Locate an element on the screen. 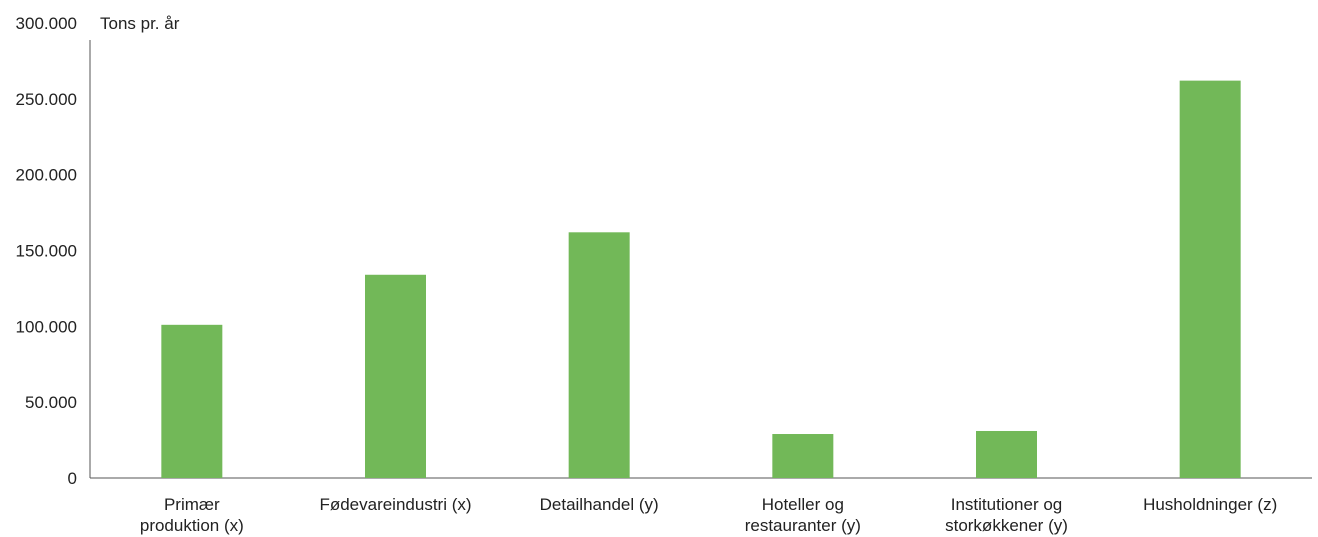 Image resolution: width=1318 pixels, height=537 pixels. x-tick-label: Fødevareindustri (x) is located at coordinates (395, 504).